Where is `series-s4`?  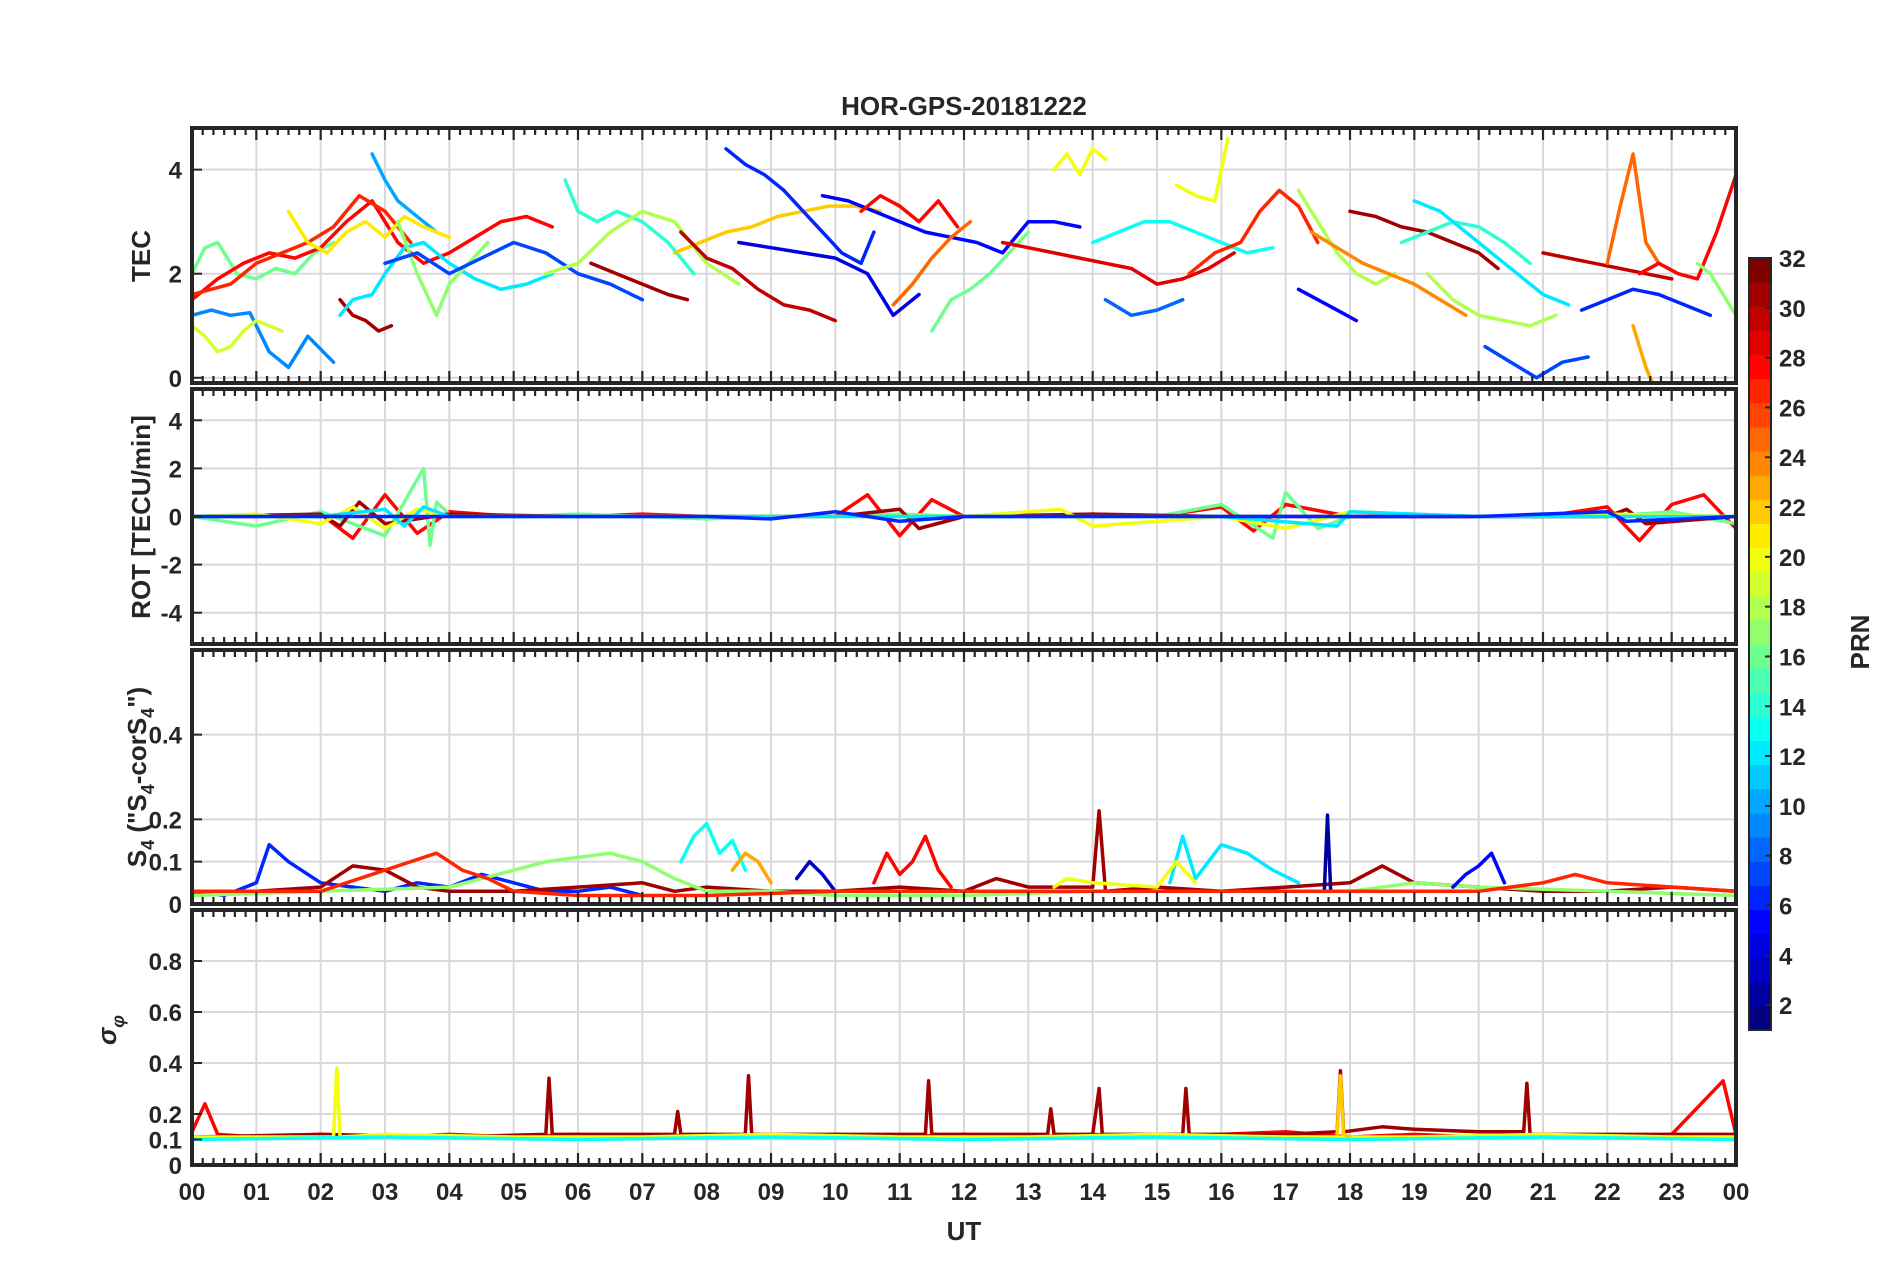 series-s4 is located at coordinates (964, 853).